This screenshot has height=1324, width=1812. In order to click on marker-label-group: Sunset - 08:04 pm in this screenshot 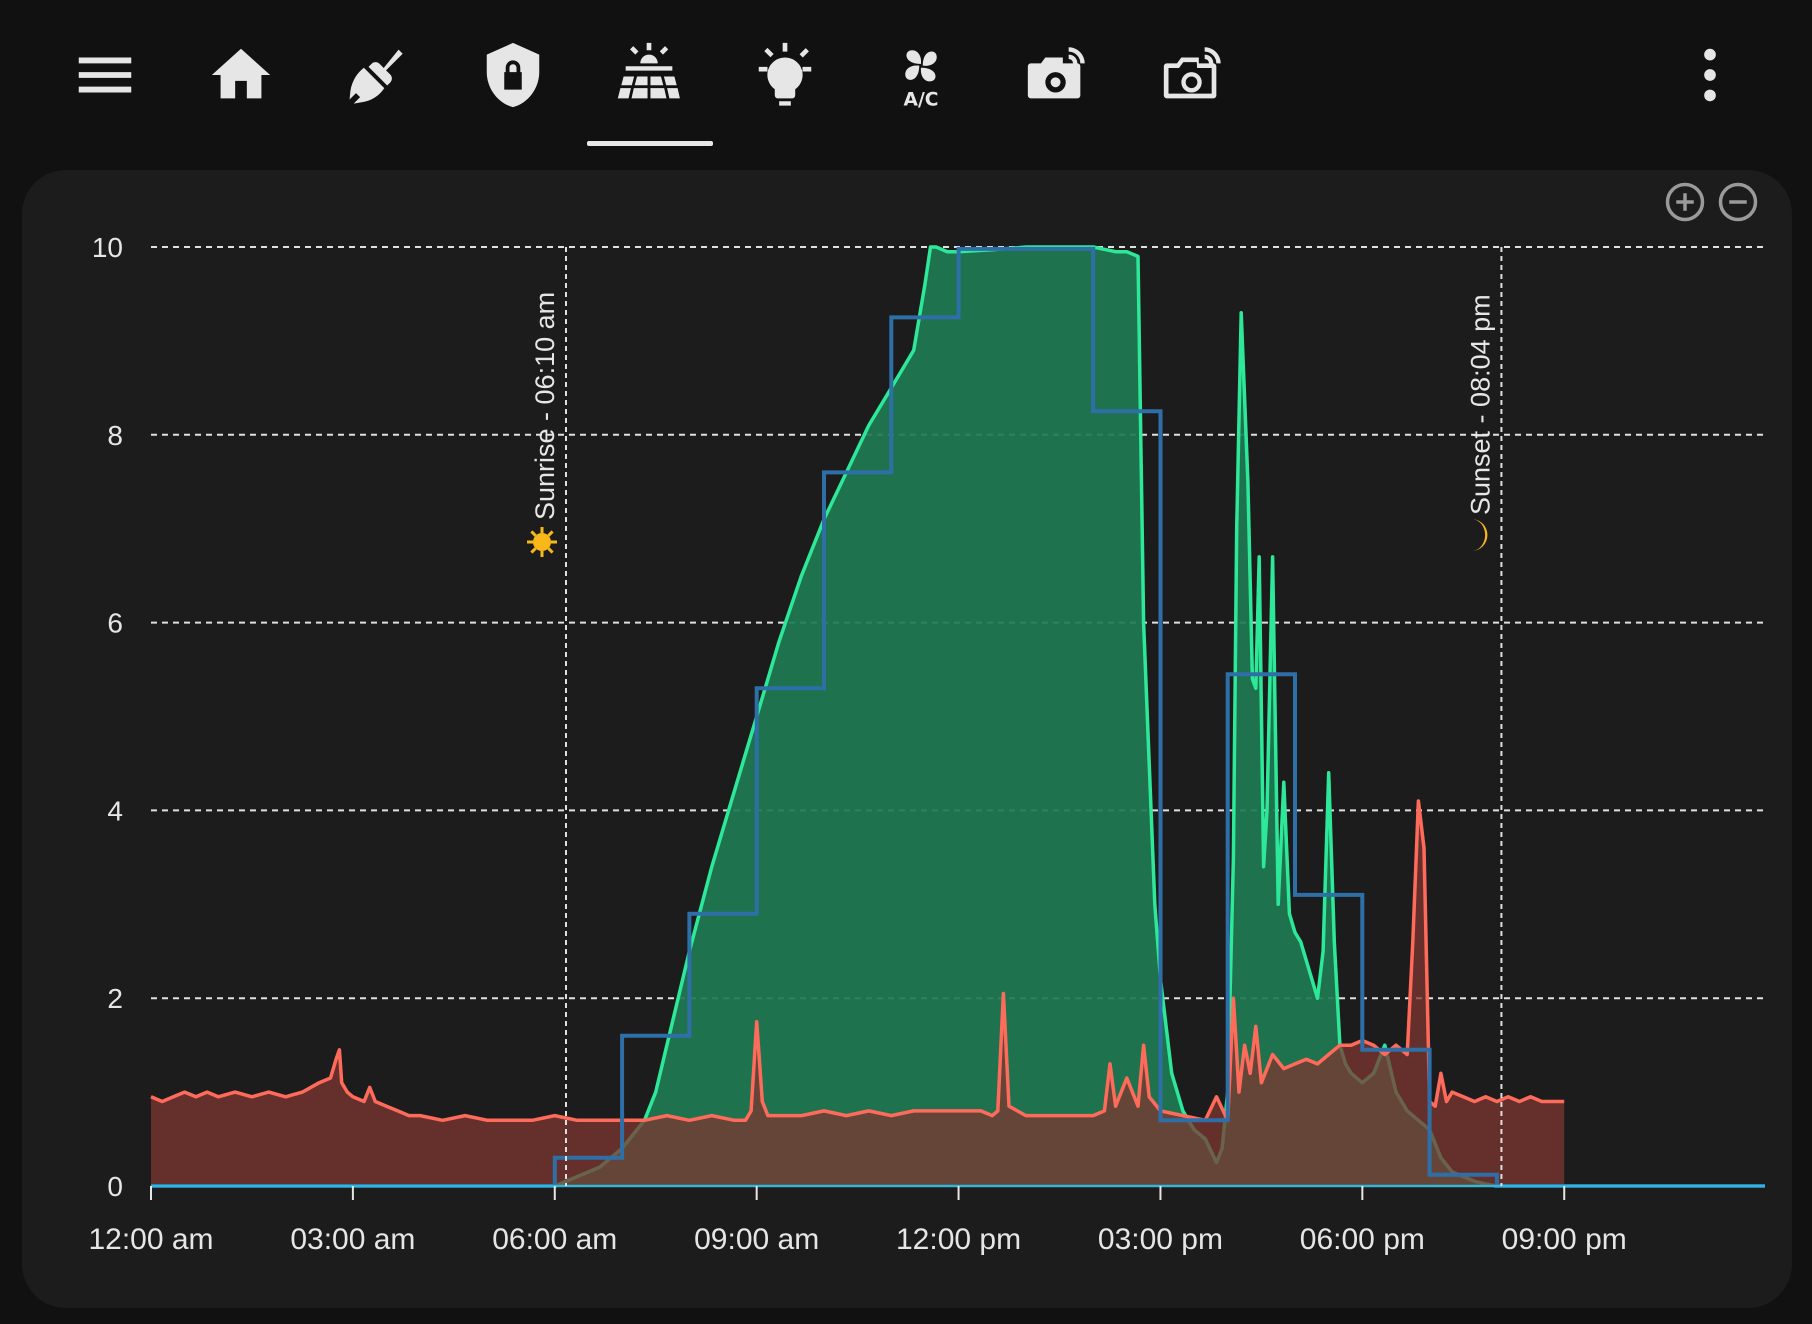, I will do `click(1480, 404)`.